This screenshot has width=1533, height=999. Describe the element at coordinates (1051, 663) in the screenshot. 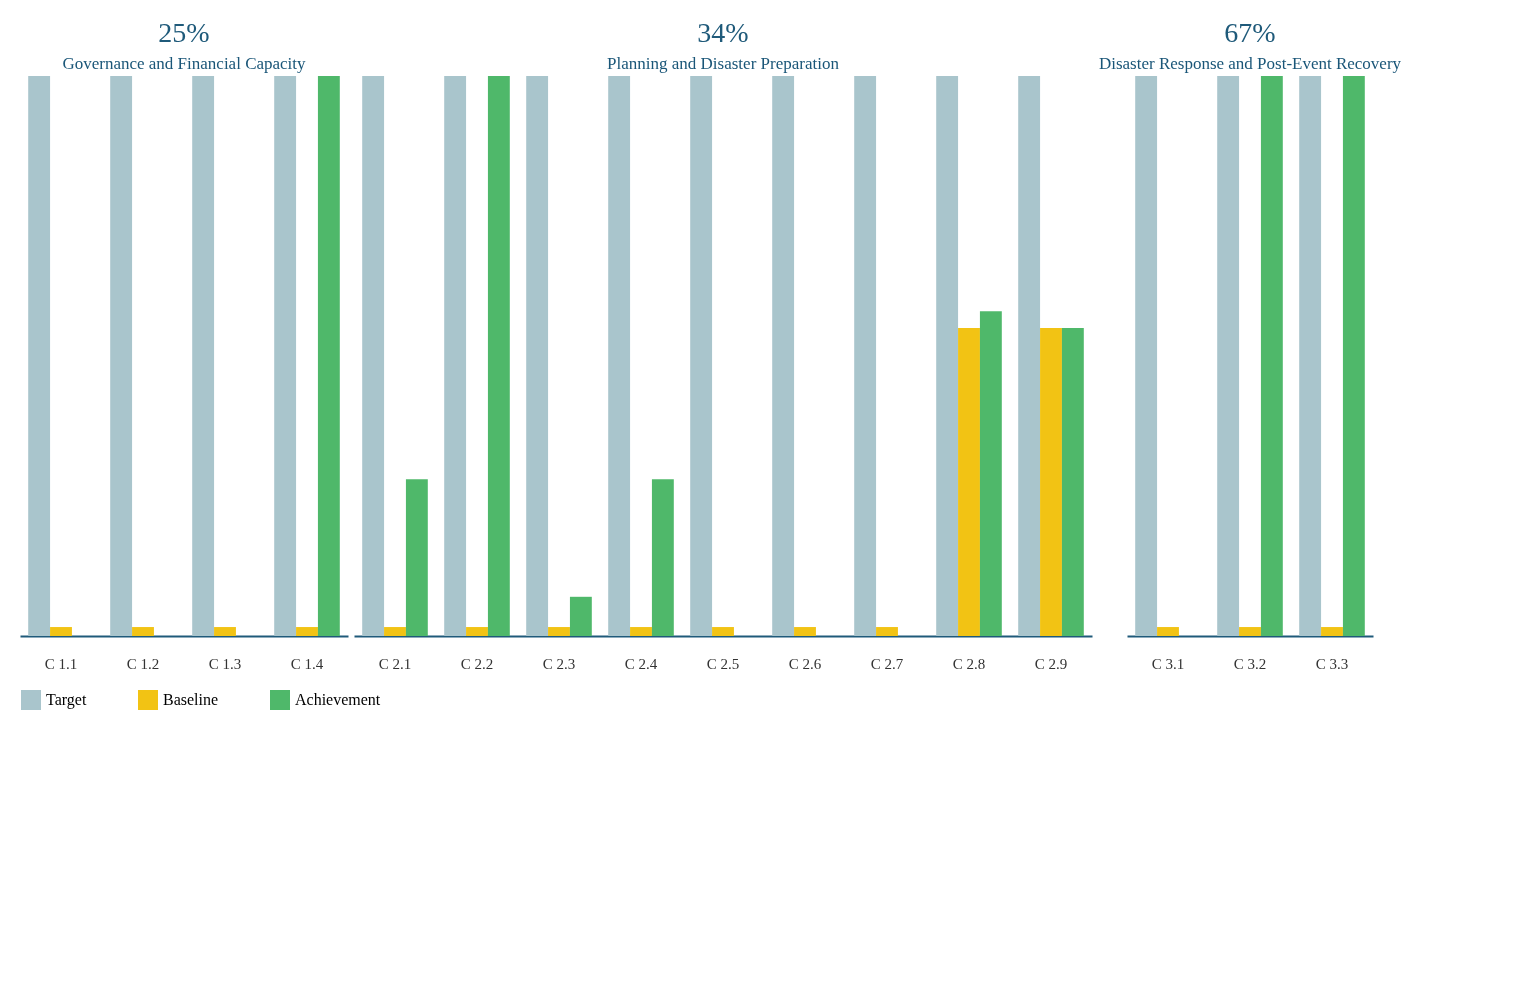

I see `x-tick-label: C 2.9` at that location.